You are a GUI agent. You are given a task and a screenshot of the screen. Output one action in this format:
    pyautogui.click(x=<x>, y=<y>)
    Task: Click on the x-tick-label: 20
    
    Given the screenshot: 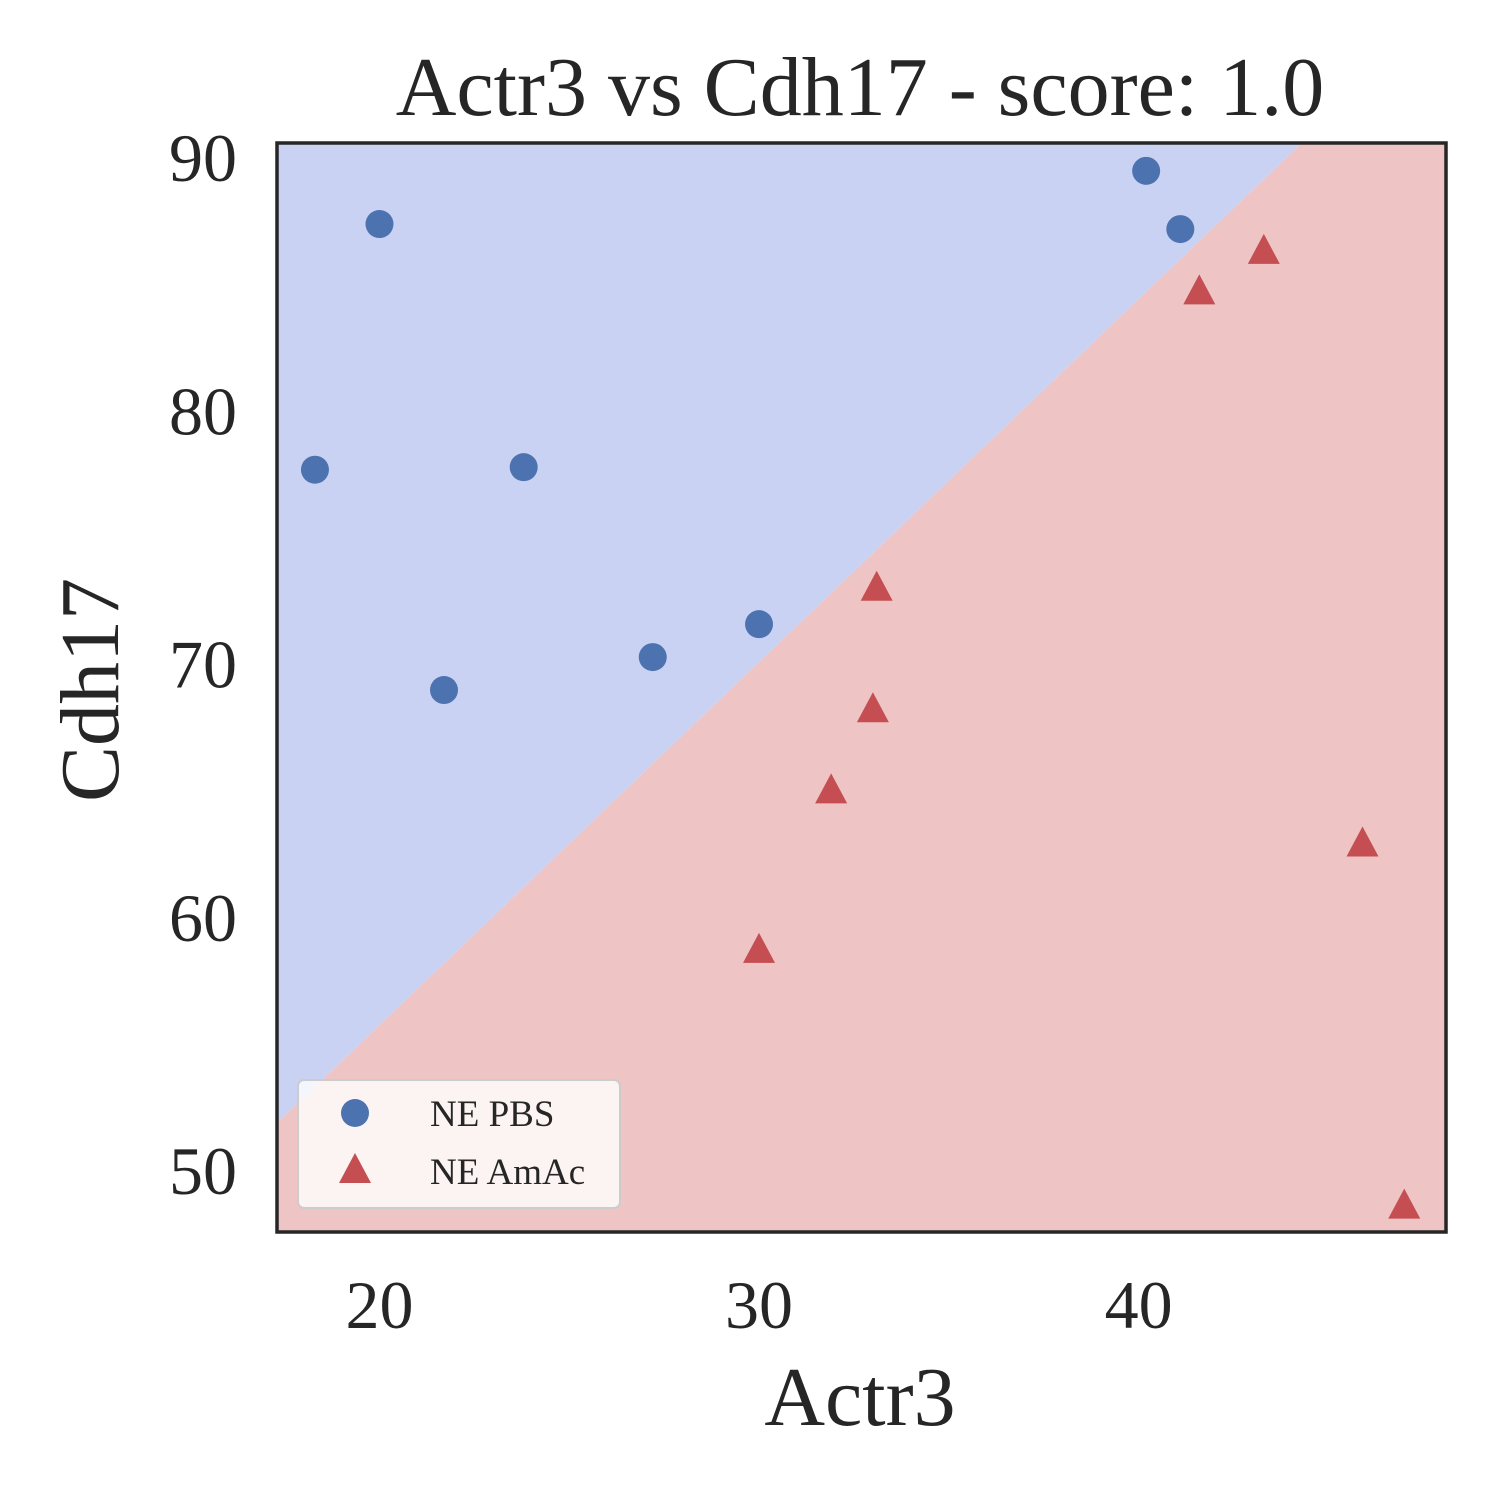 What is the action you would take?
    pyautogui.click(x=379, y=1305)
    